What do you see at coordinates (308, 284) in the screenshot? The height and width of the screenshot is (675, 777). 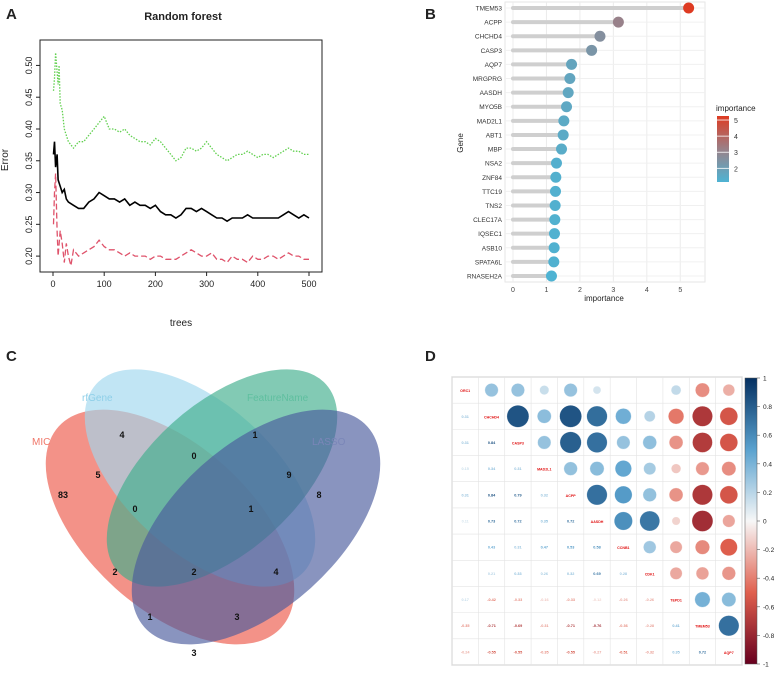 I see `x-tick-label: 500` at bounding box center [308, 284].